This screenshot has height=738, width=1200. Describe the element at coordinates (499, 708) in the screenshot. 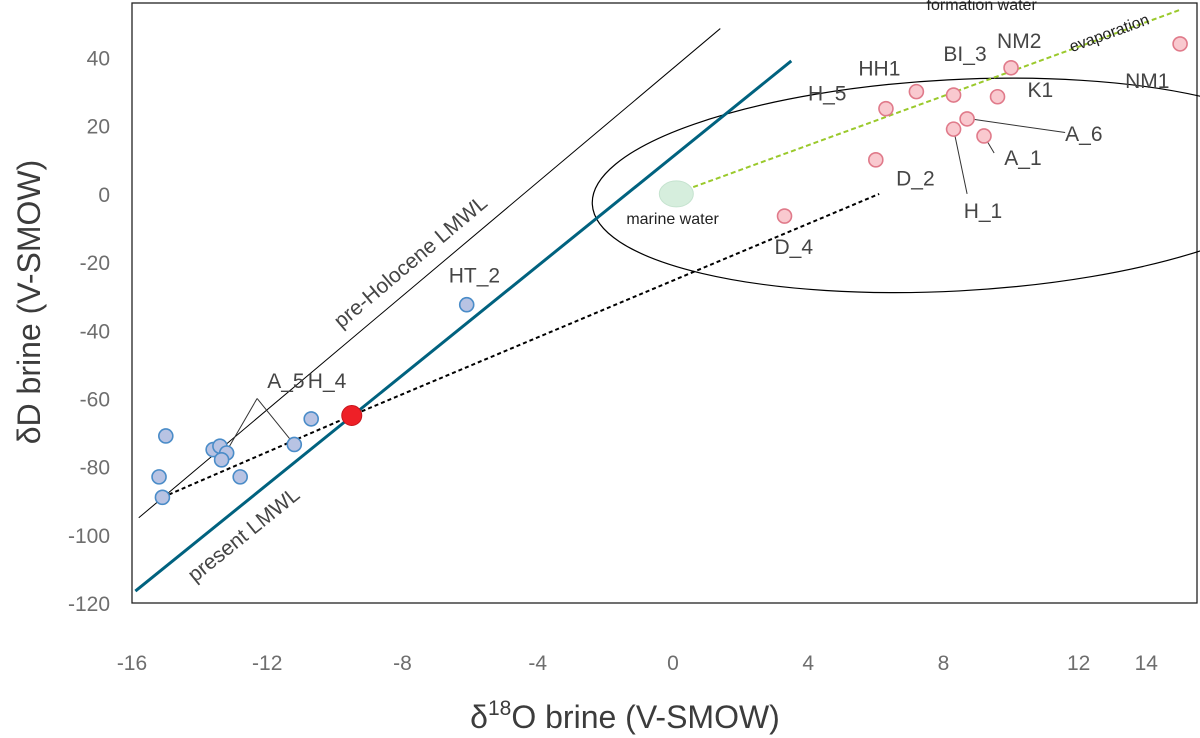

I see `x-axis-title-superscript: 18` at that location.